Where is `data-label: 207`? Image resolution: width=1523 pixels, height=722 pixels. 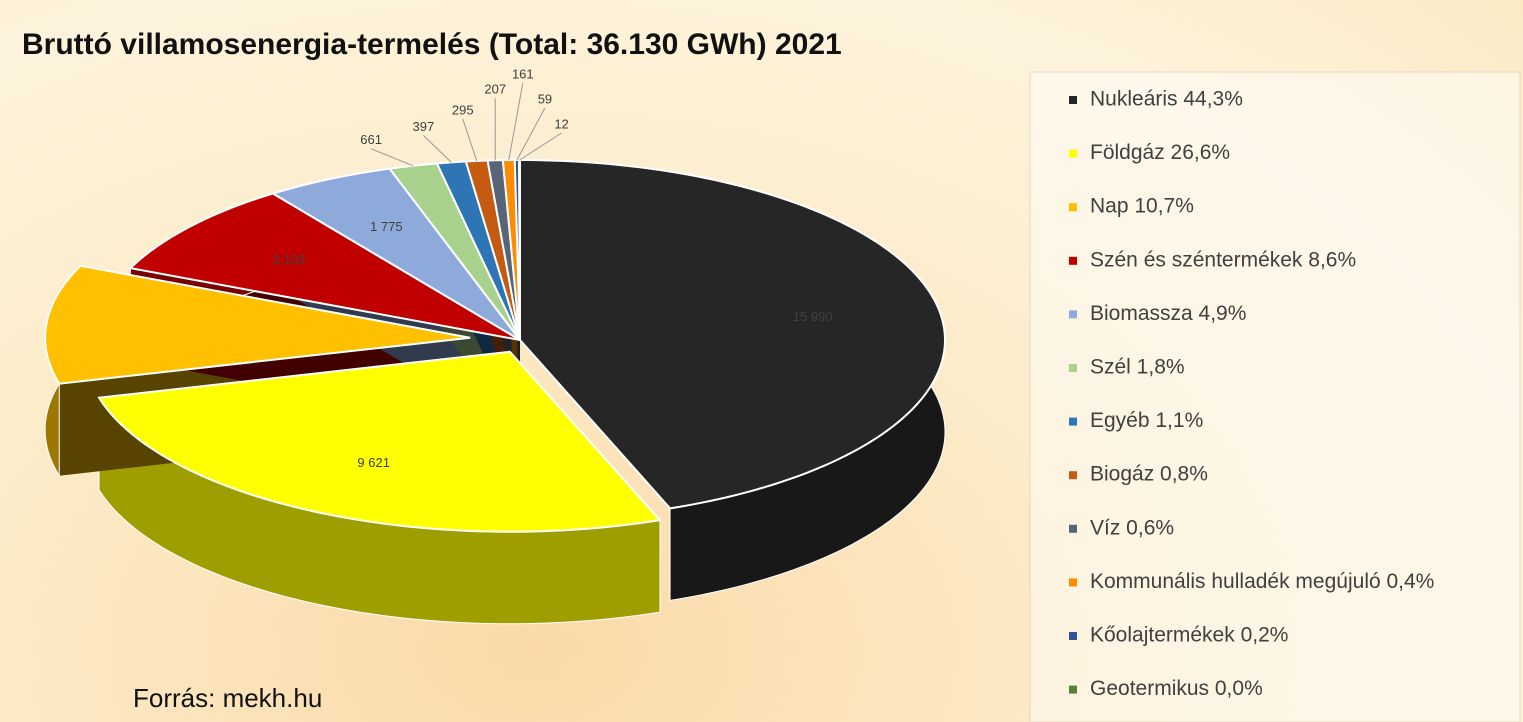
data-label: 207 is located at coordinates (495, 89).